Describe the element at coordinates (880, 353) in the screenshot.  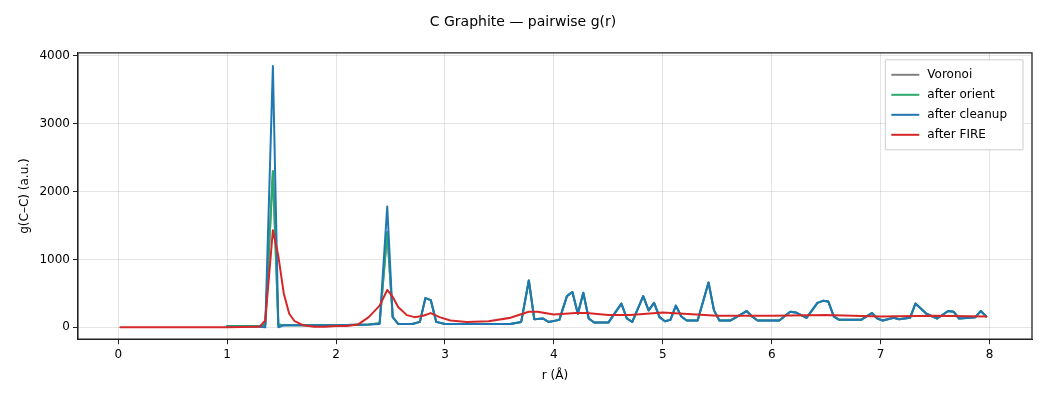
I see `x-tick-label: 7` at that location.